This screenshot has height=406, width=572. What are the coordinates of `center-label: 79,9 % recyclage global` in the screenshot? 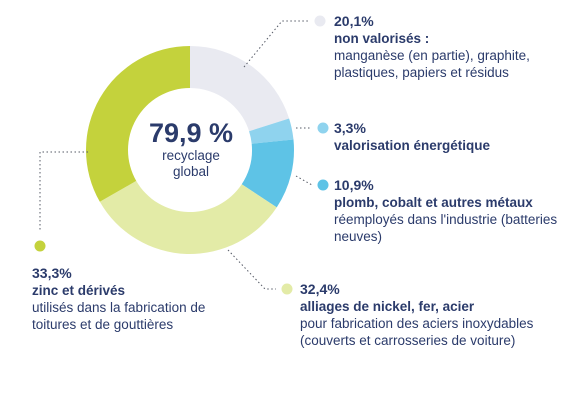 It's located at (191, 149).